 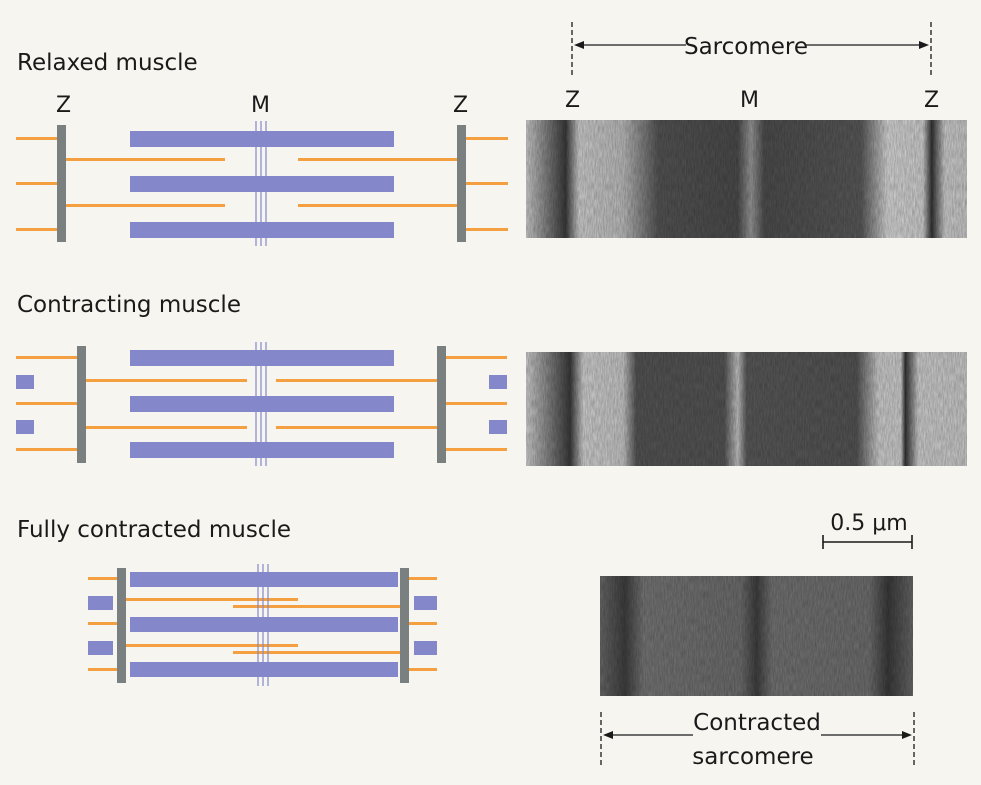 I want to click on m-line-label: M, so click(x=260, y=105).